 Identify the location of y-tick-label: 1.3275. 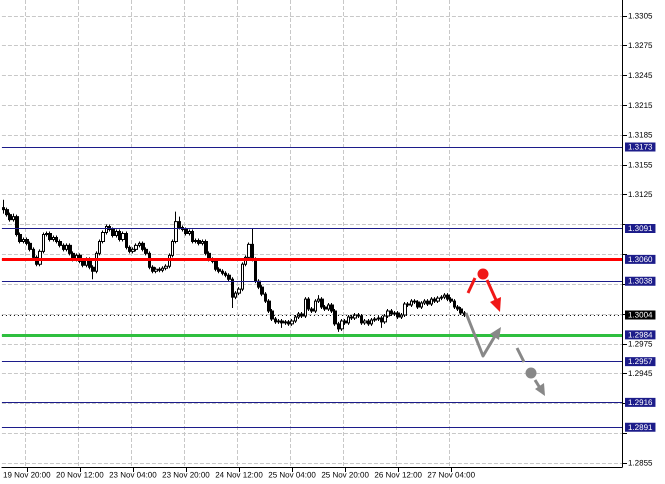
(641, 45).